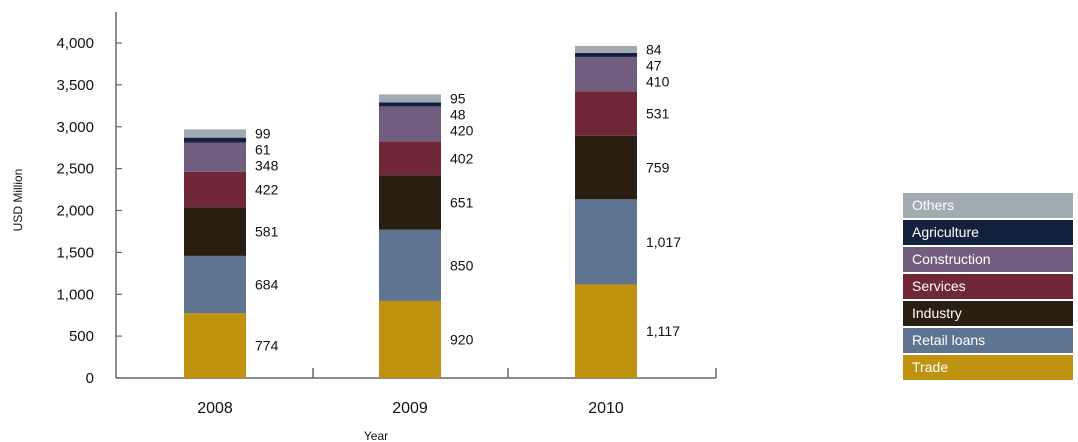 This screenshot has height=442, width=1078. What do you see at coordinates (263, 149) in the screenshot?
I see `data-label: 61` at bounding box center [263, 149].